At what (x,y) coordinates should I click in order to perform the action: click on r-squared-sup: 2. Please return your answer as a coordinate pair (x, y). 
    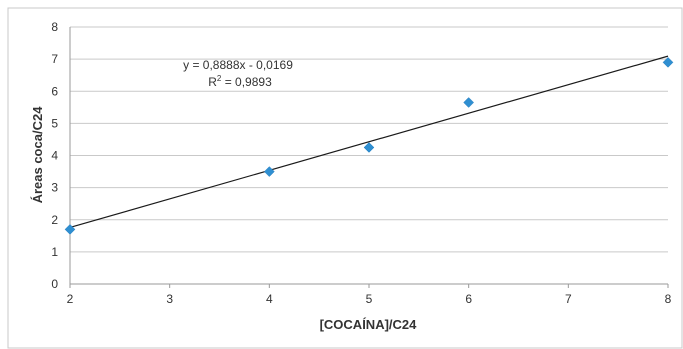
    Looking at the image, I should click on (219, 78).